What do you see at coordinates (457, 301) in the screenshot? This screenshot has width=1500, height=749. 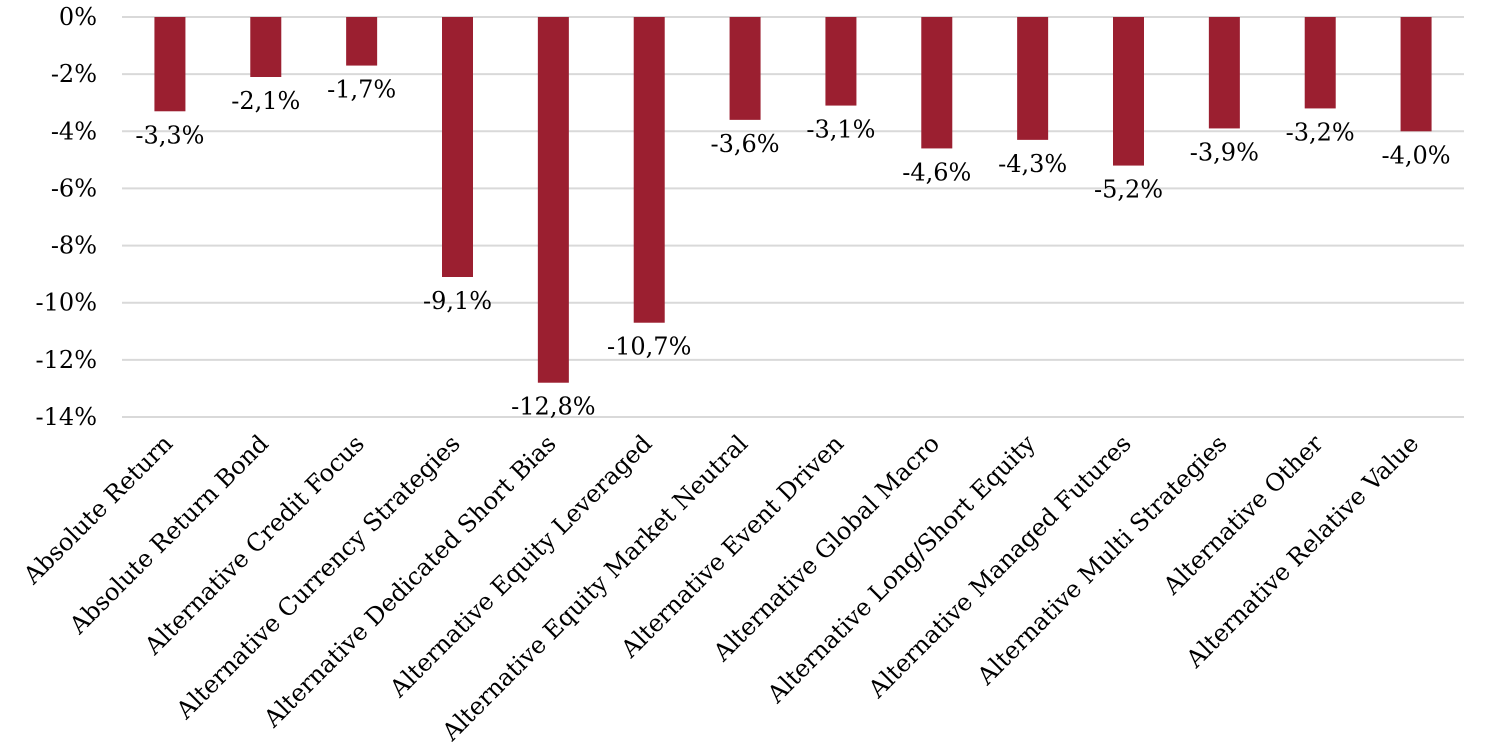 I see `data-label: -9,1%` at bounding box center [457, 301].